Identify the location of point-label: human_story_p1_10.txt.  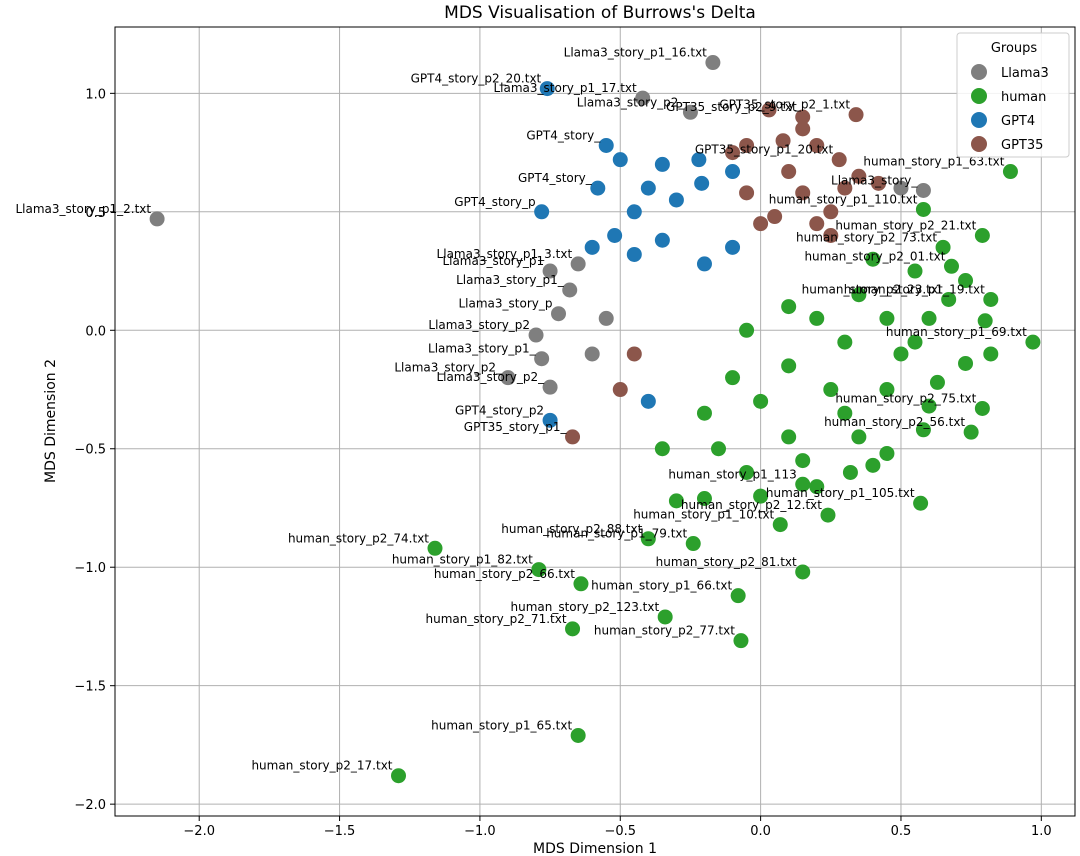
(703, 515).